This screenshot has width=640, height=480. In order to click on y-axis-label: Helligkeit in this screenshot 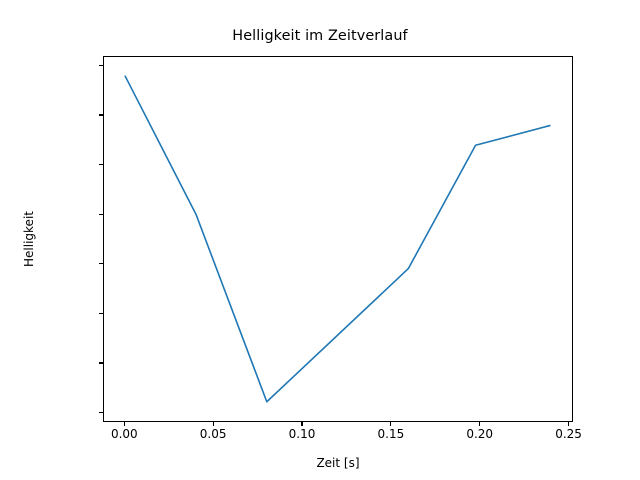, I will do `click(29, 239)`.